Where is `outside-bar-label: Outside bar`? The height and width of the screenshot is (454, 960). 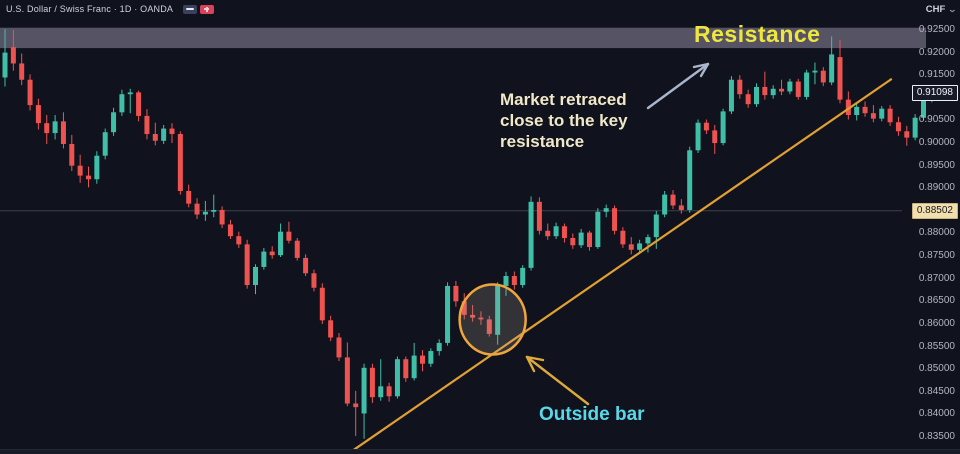 outside-bar-label: Outside bar is located at coordinates (592, 414).